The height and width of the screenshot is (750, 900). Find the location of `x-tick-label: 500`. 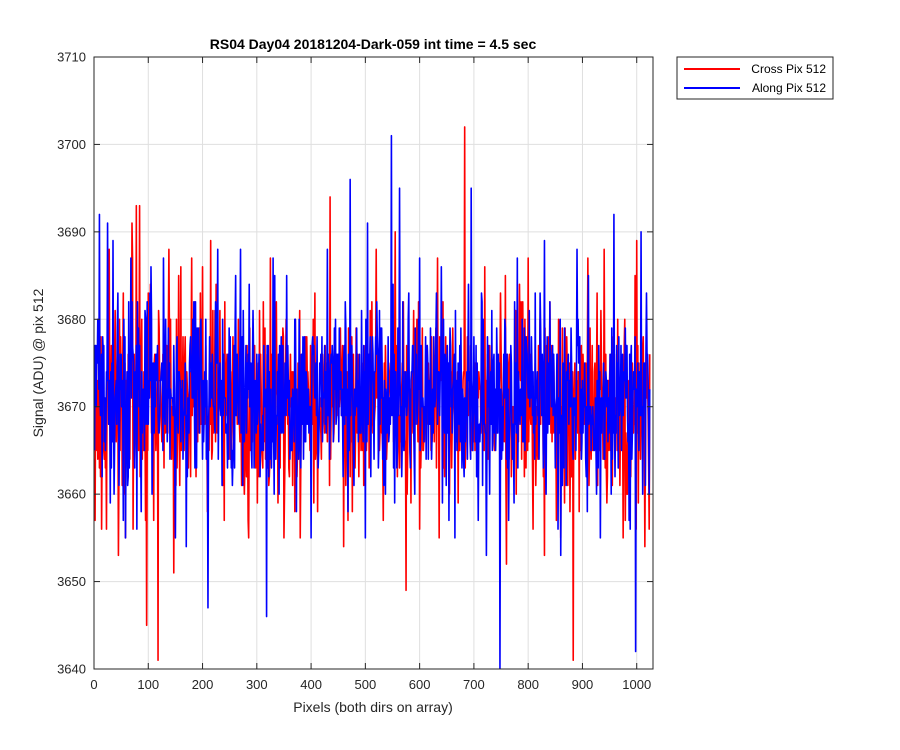

x-tick-label: 500 is located at coordinates (366, 684).